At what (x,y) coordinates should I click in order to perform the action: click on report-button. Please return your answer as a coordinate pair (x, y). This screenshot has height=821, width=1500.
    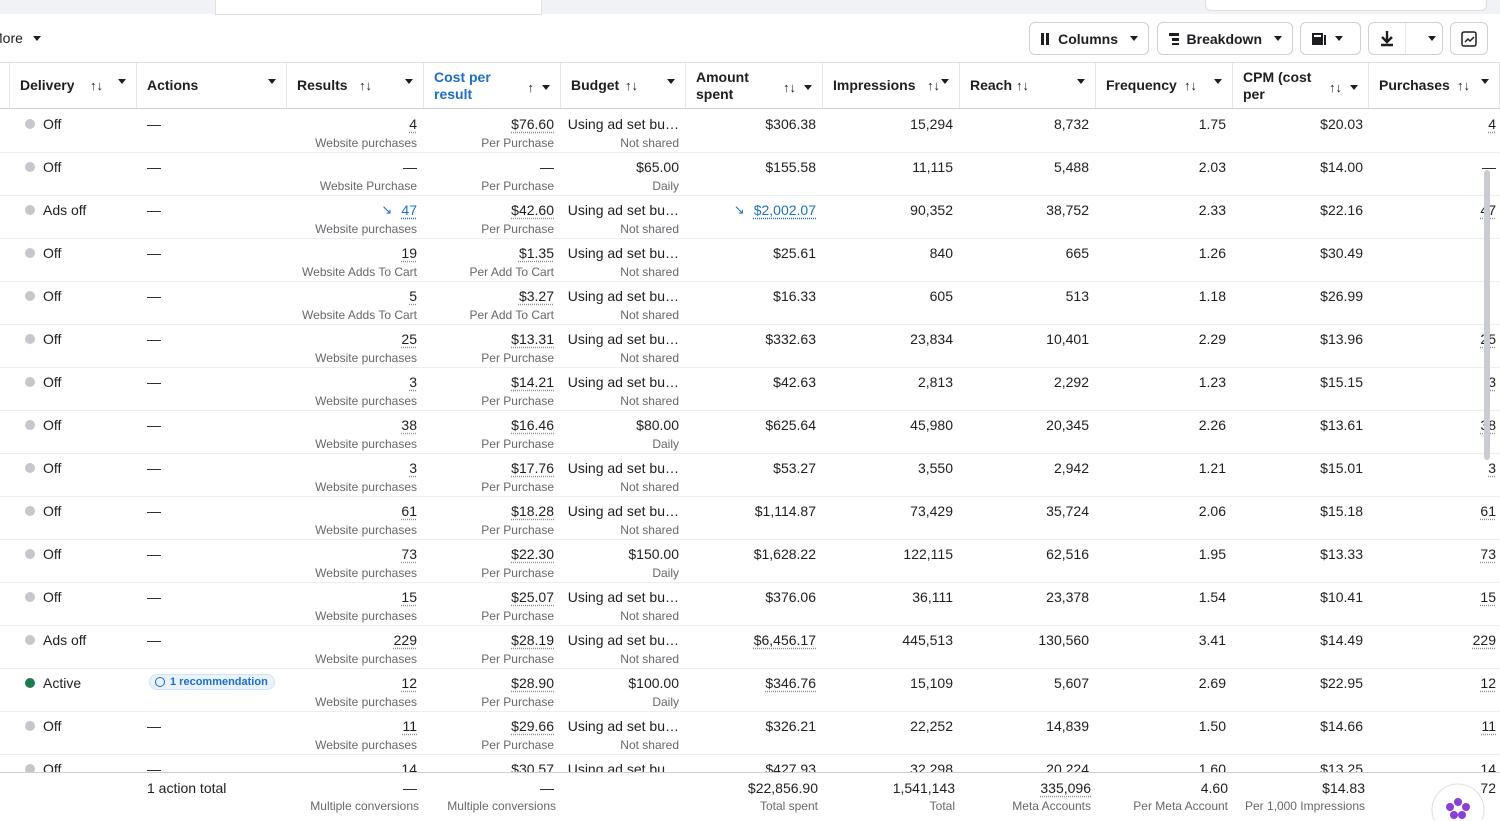
    Looking at the image, I should click on (1330, 38).